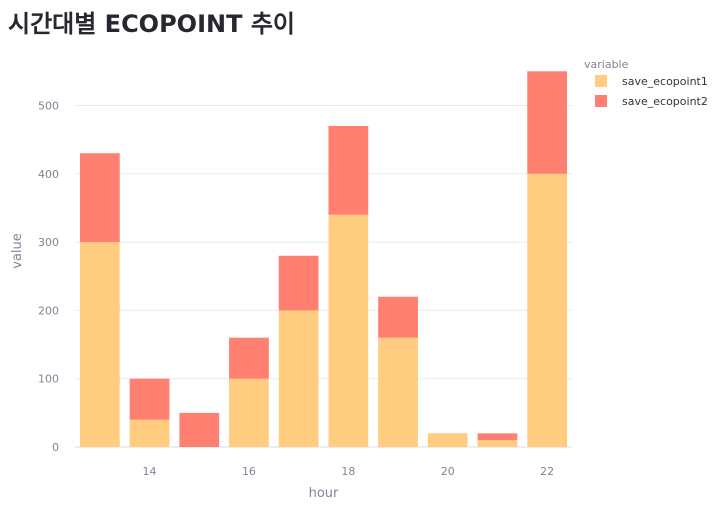 Image resolution: width=712 pixels, height=510 pixels. Describe the element at coordinates (48, 276) in the screenshot. I see `y-tick-labels: 0 100 200 300 400 500` at that location.